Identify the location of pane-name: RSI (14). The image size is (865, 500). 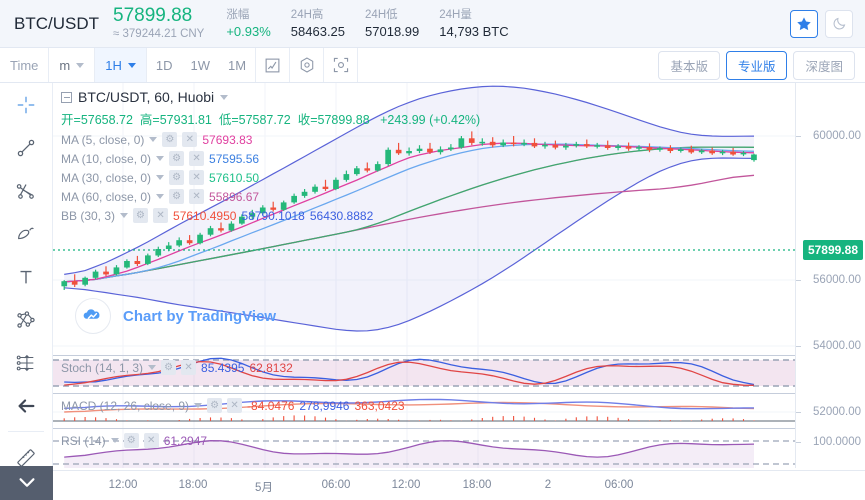
(83, 440).